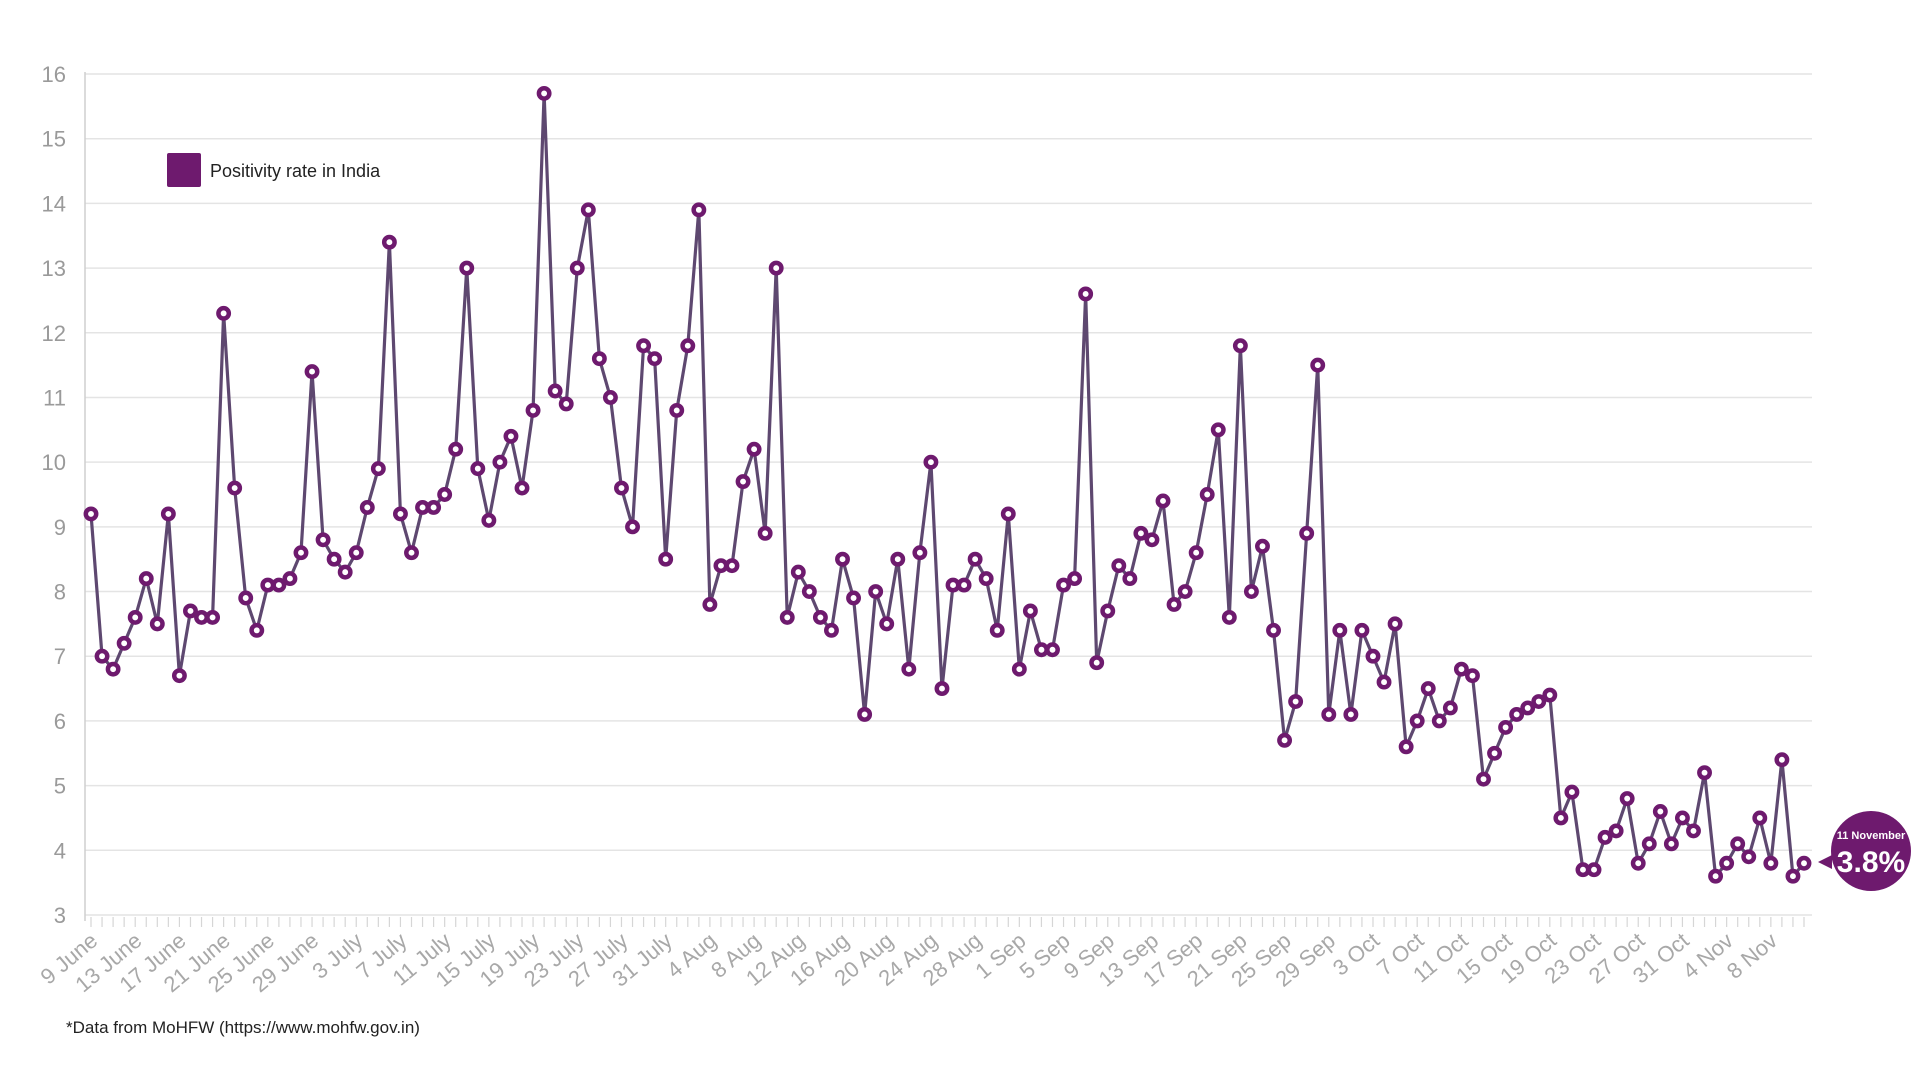 This screenshot has height=1080, width=1920. I want to click on callout-badge, so click(1871, 851).